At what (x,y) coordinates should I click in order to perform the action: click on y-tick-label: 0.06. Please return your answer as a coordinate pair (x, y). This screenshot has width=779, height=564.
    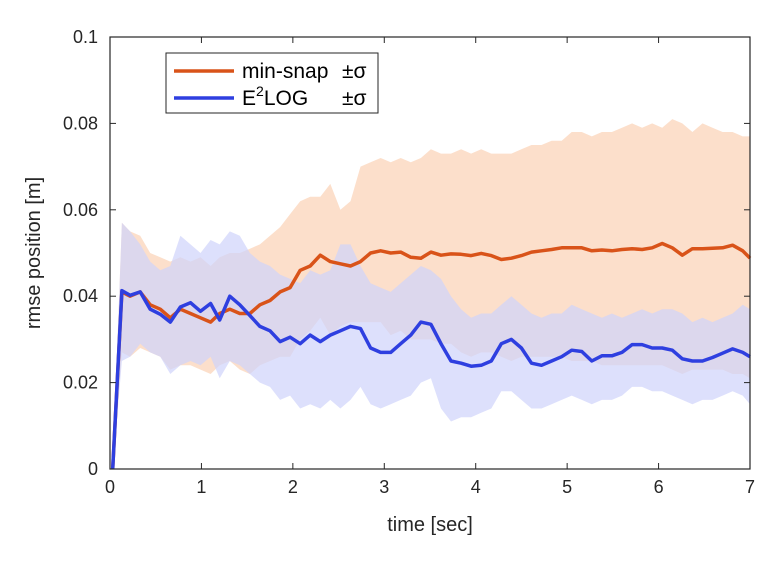
    Looking at the image, I should click on (80, 210).